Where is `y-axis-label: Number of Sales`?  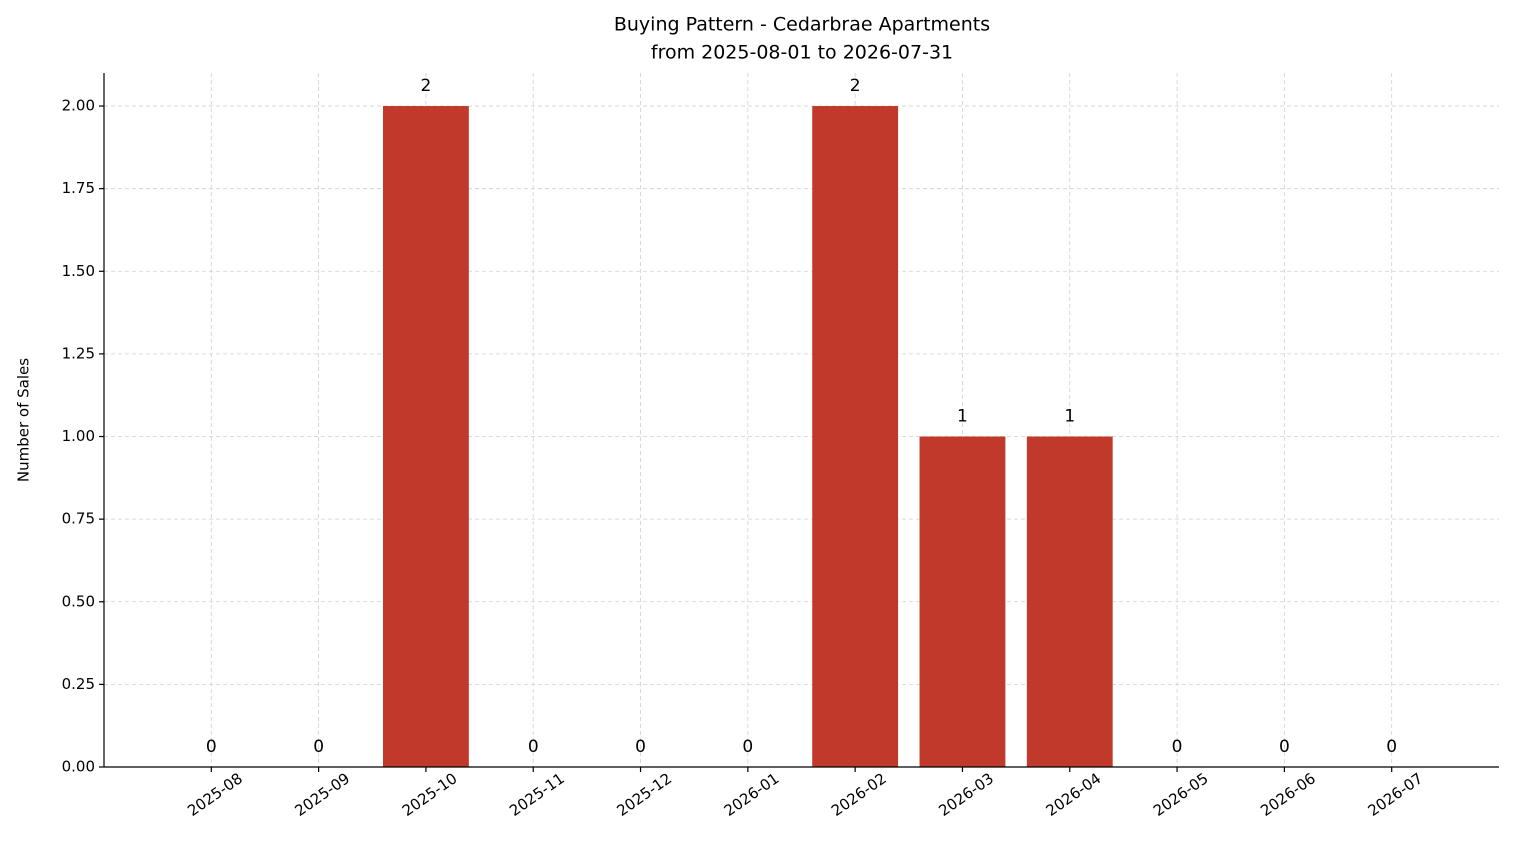
y-axis-label: Number of Sales is located at coordinates (24, 420).